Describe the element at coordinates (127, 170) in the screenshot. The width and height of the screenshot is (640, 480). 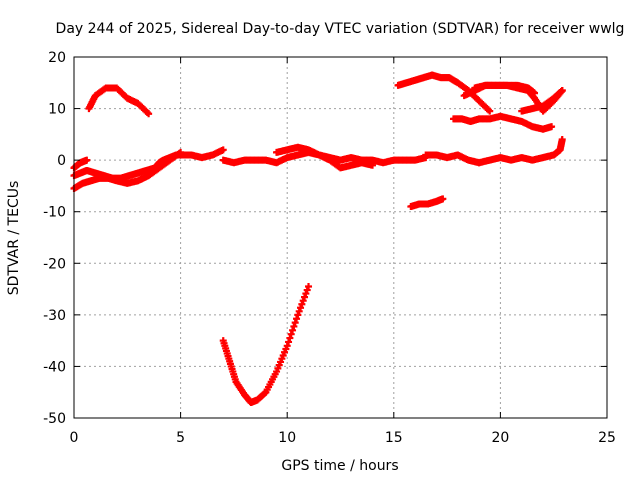
I see `series-arc-main-b` at that location.